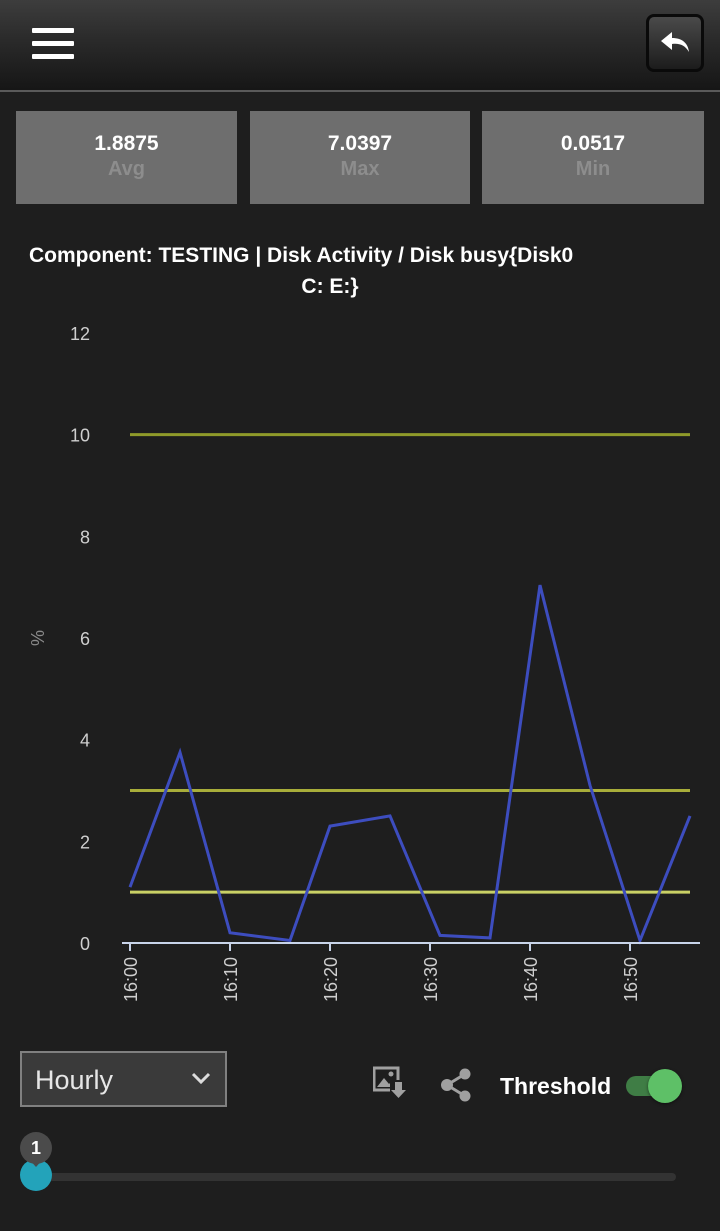 The image size is (720, 1231). Describe the element at coordinates (126, 169) in the screenshot. I see `avg-label: Avg` at that location.